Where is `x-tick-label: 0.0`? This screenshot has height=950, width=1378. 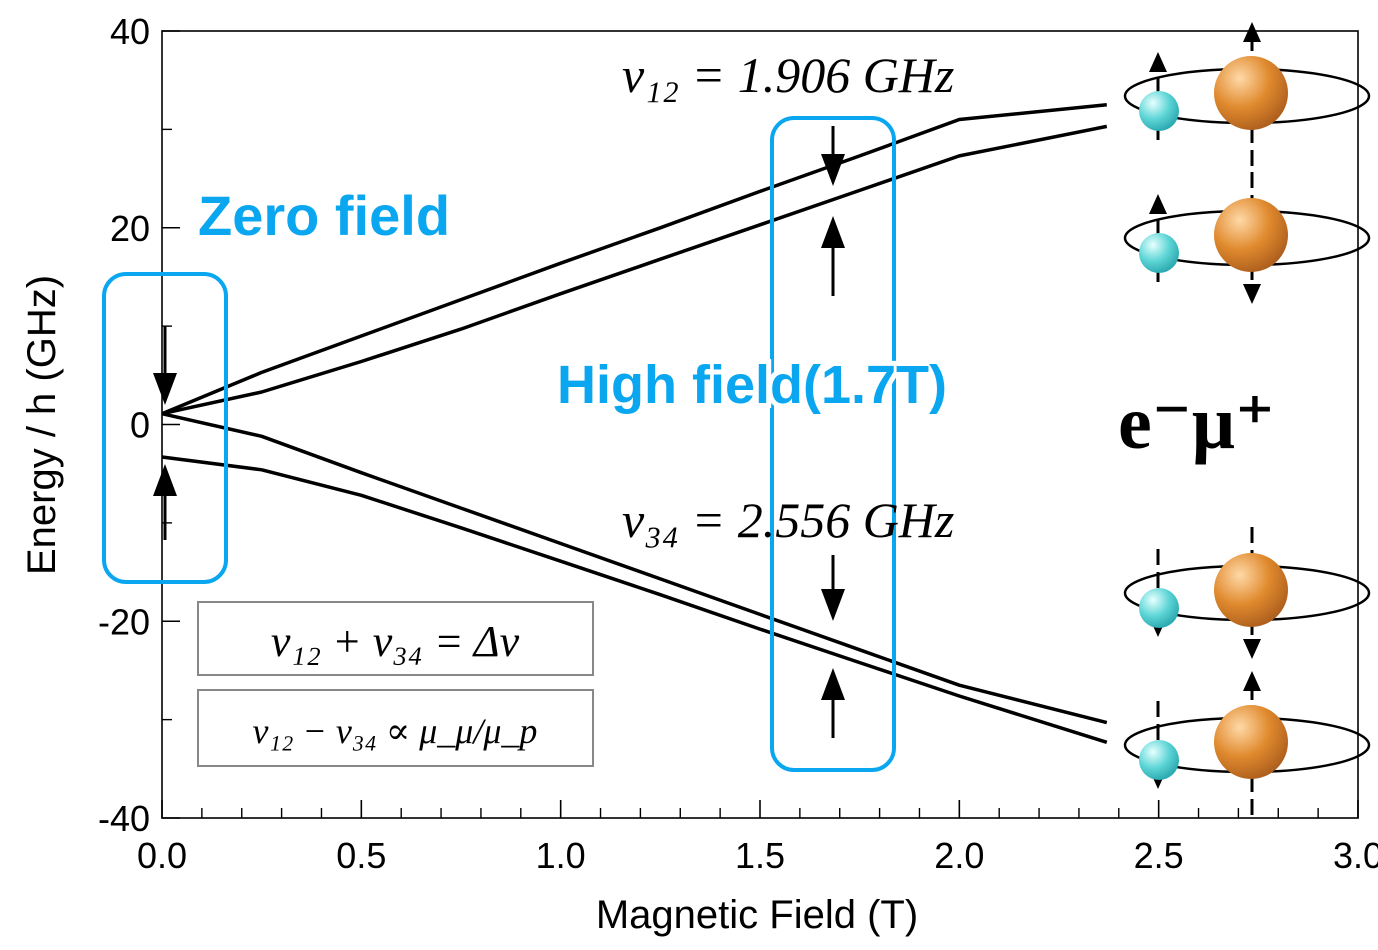 x-tick-label: 0.0 is located at coordinates (162, 855).